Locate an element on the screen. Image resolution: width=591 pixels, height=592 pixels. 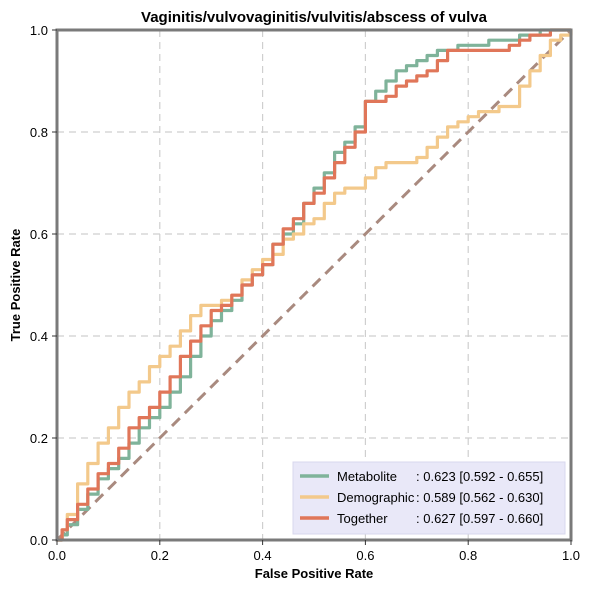
legend-label-together: Together is located at coordinates (362, 518).